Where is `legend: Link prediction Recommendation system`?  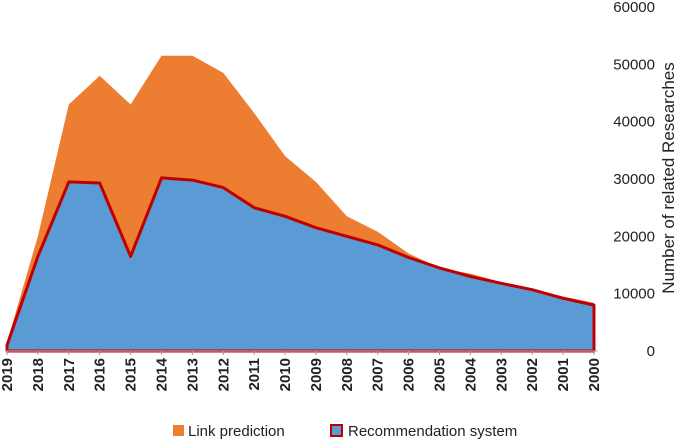
legend: Link prediction Recommendation system is located at coordinates (345, 431).